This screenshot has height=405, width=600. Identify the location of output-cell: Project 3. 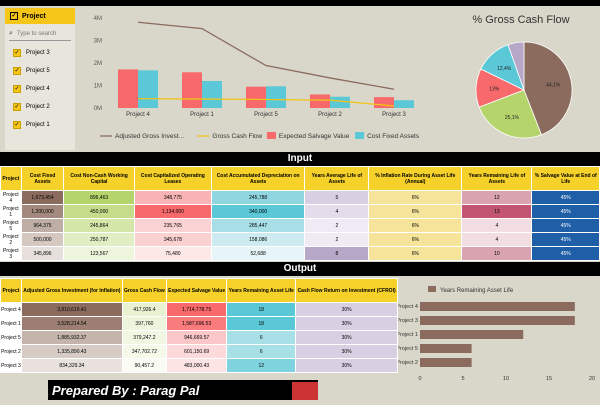
(11, 365).